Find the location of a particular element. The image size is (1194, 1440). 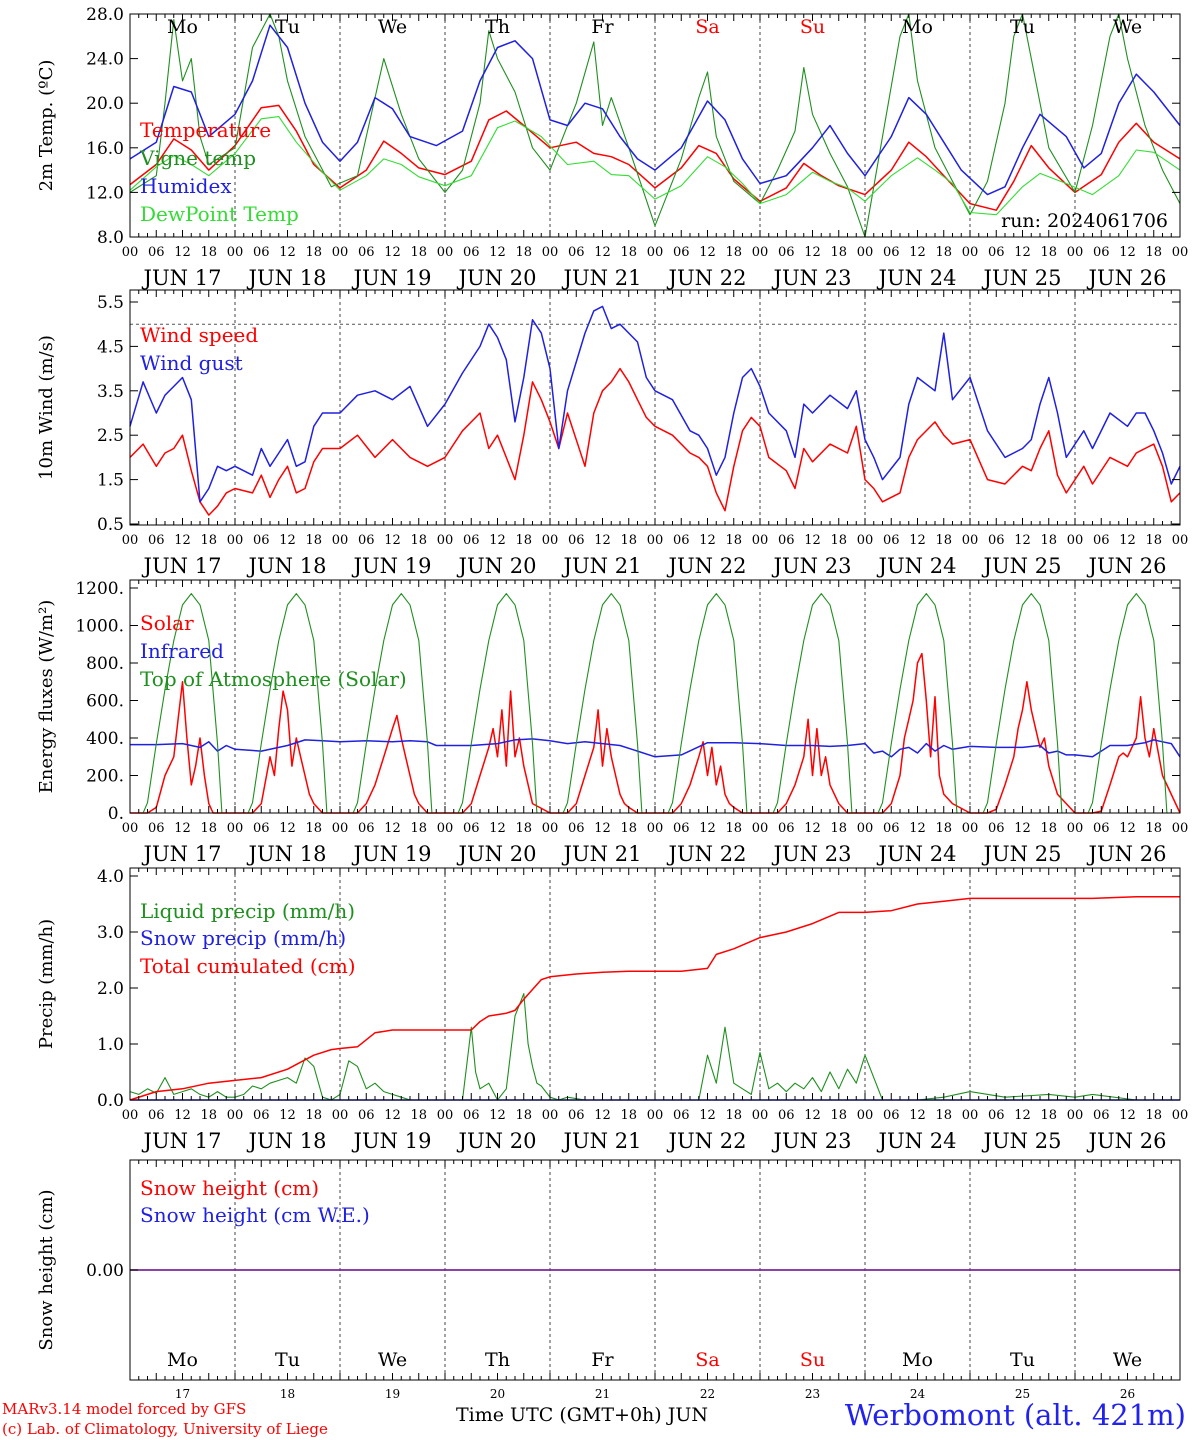

legend-entry: Snow precip (mm/h) is located at coordinates (243, 938).